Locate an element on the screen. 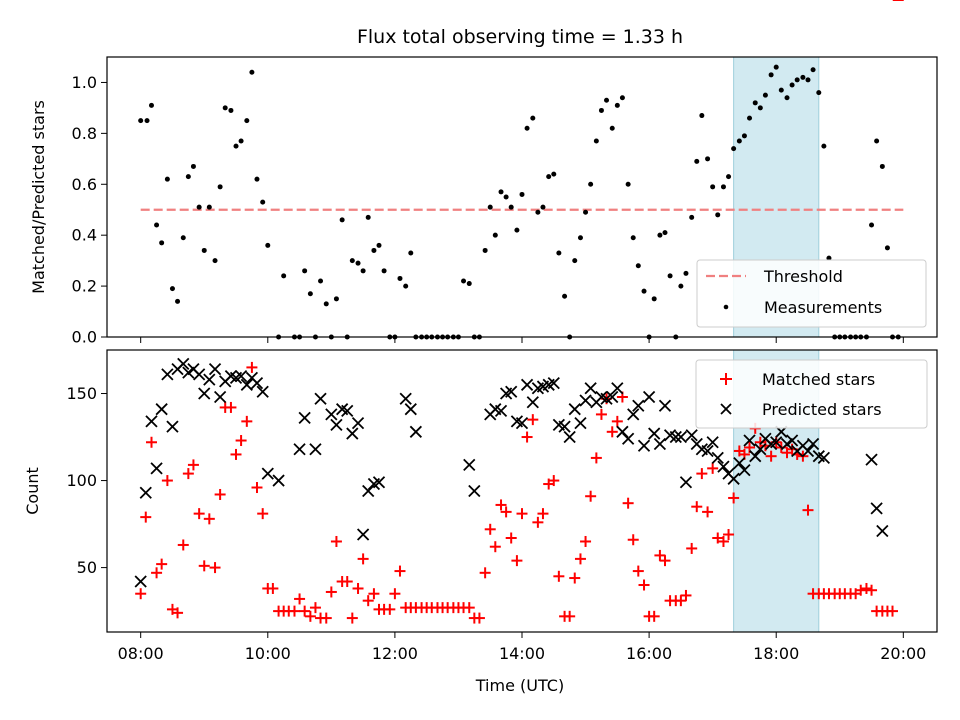  y-tick-label: 1.0 is located at coordinates (84, 82).